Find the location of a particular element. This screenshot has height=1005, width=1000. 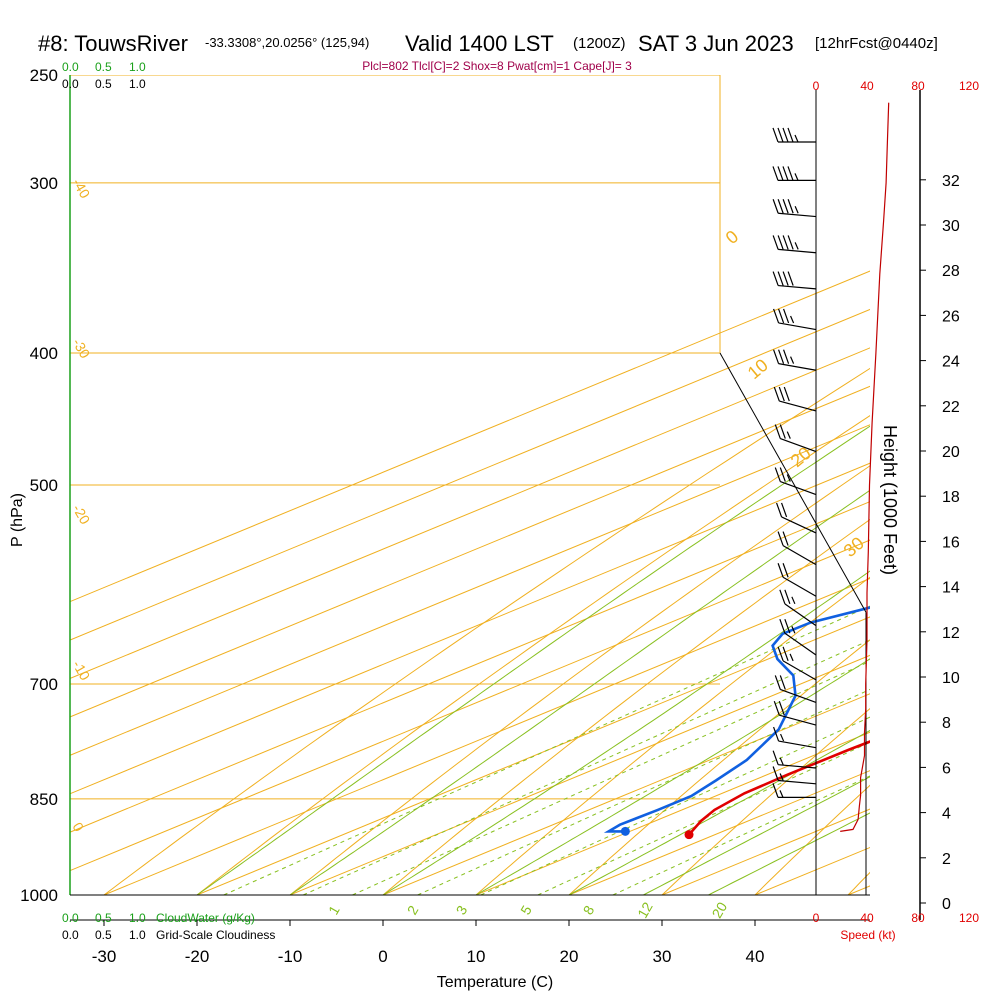

height-tick-label: 28 is located at coordinates (951, 271).